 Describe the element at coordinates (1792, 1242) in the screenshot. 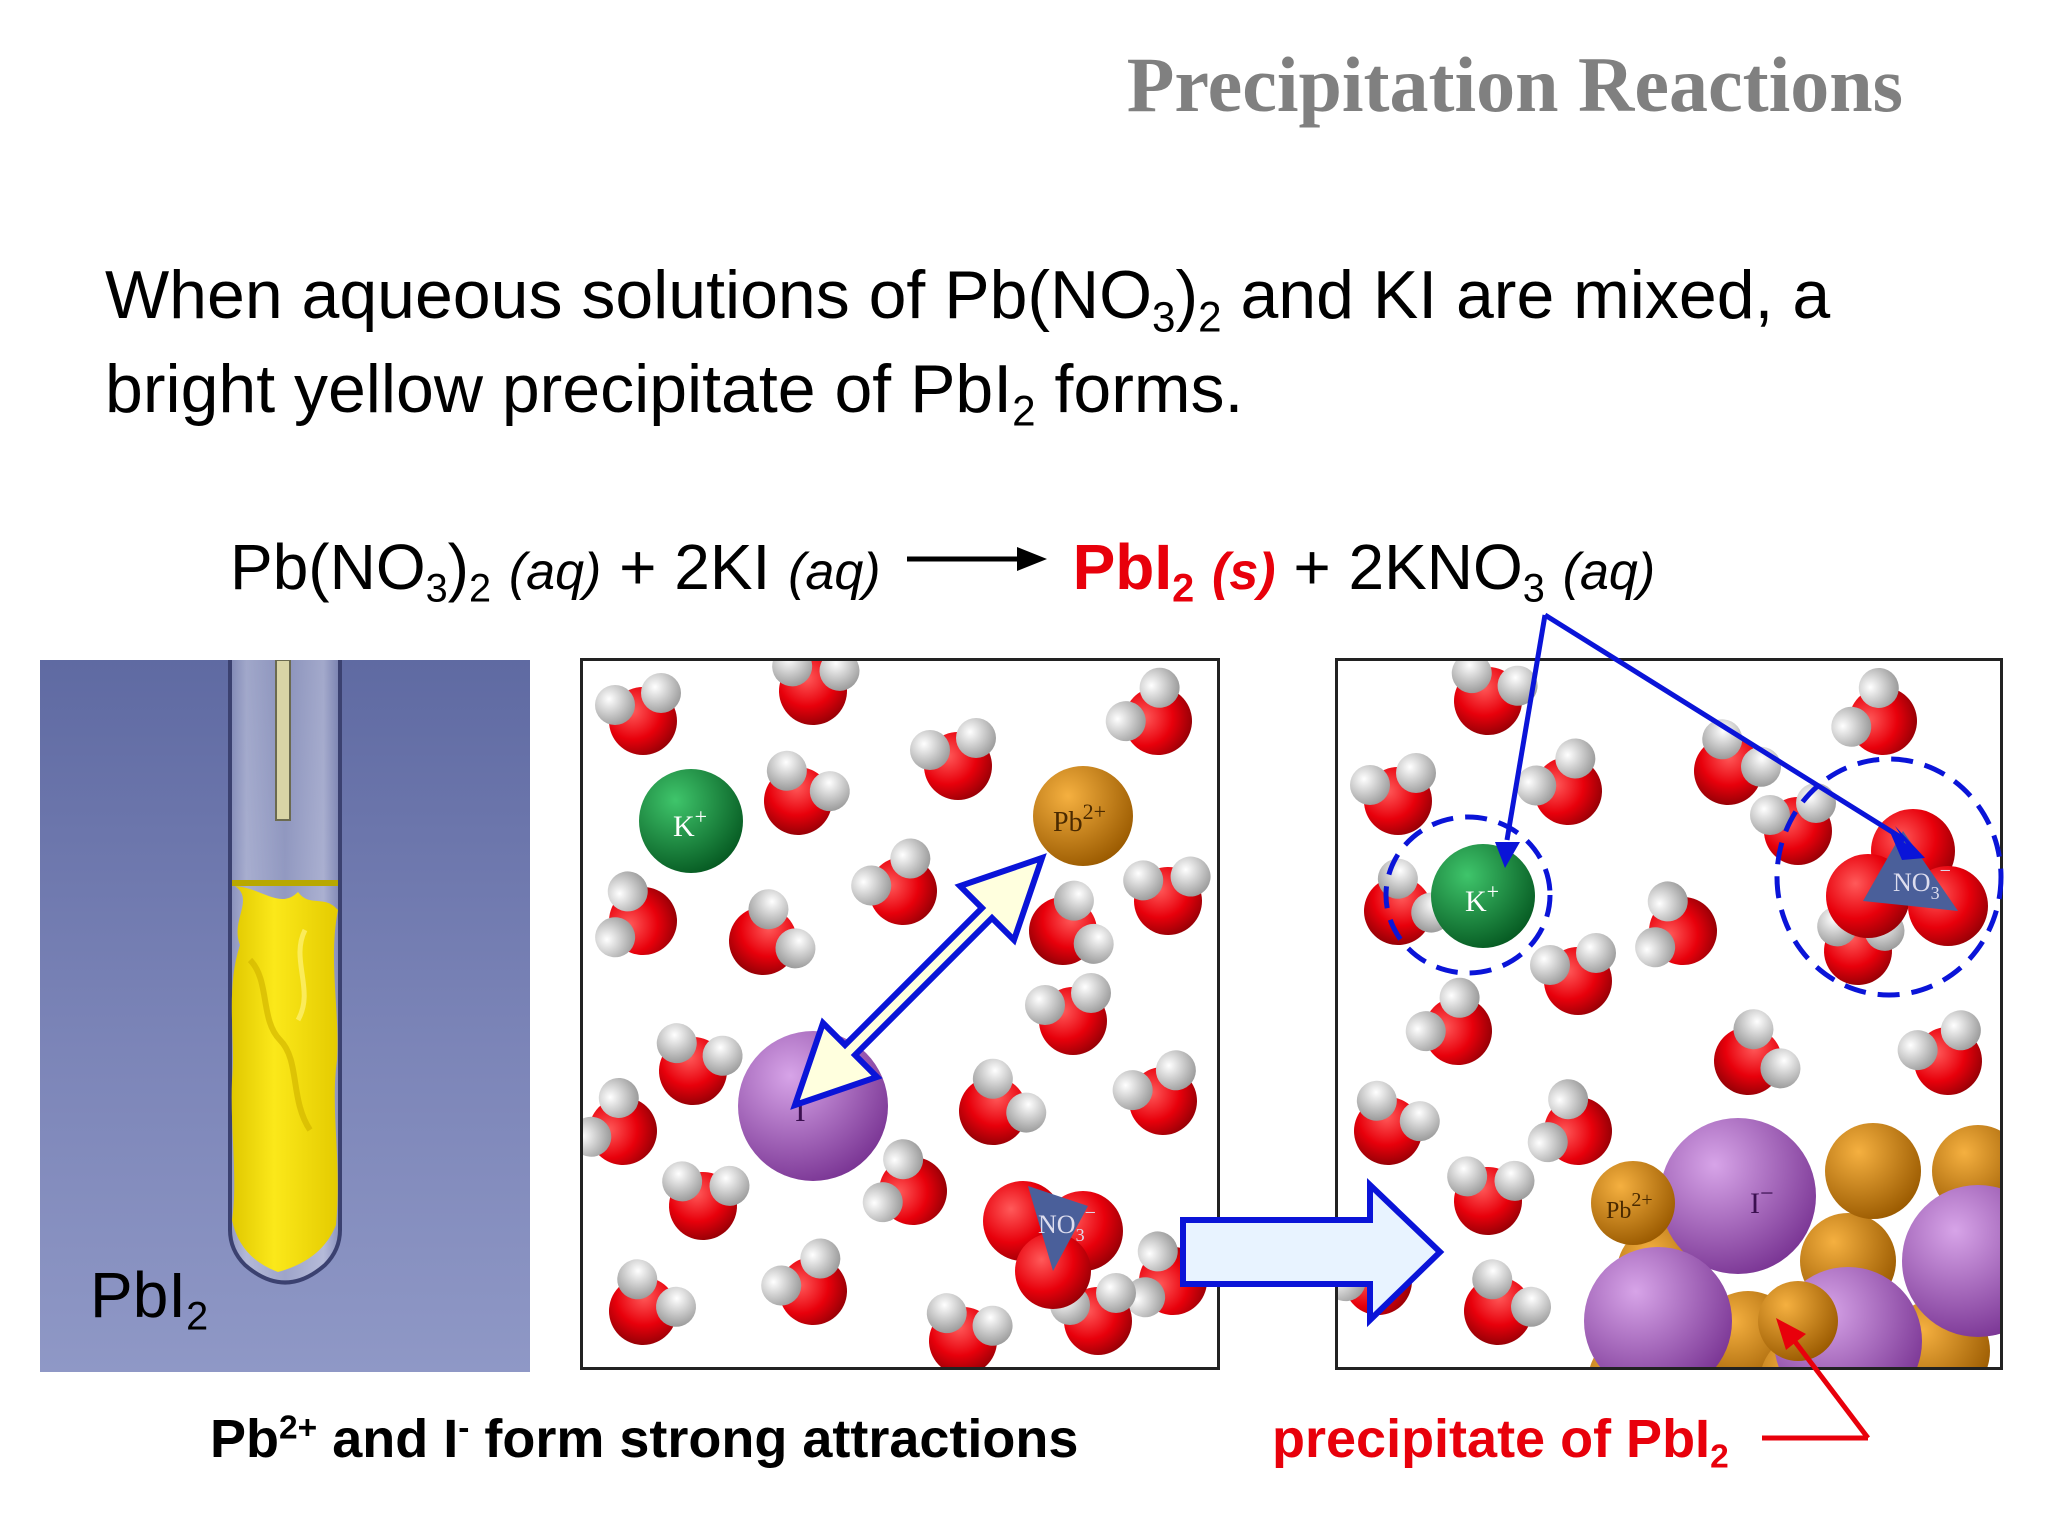

I see `lead-iodide-lattice: Pb2+ I−` at that location.